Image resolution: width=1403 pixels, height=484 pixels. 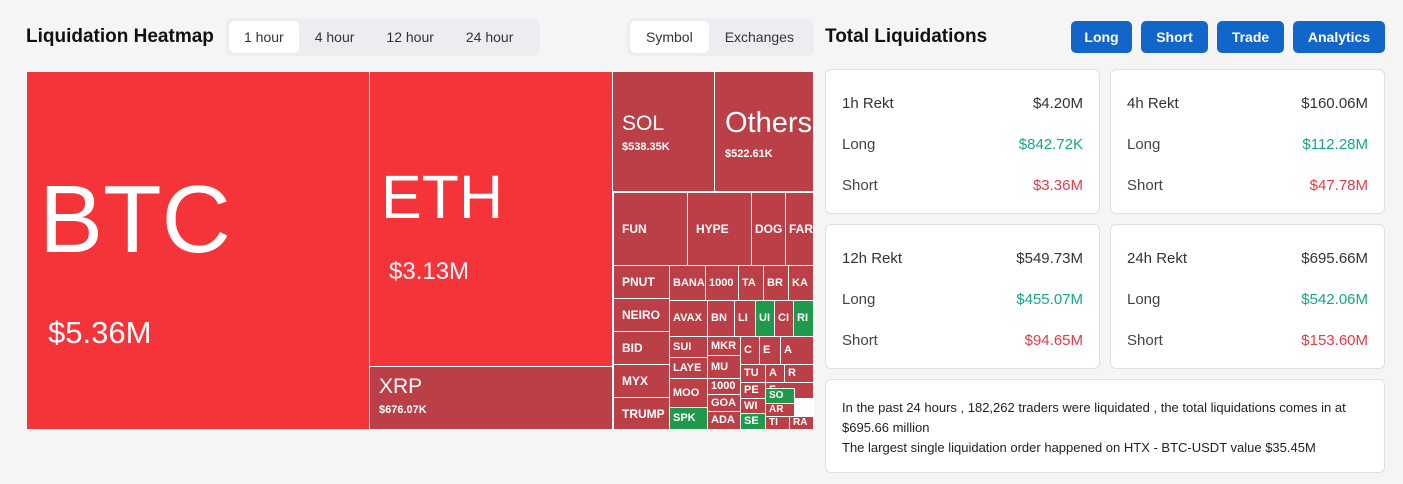 I want to click on heatmap-cell-pe: PE, so click(x=753, y=390).